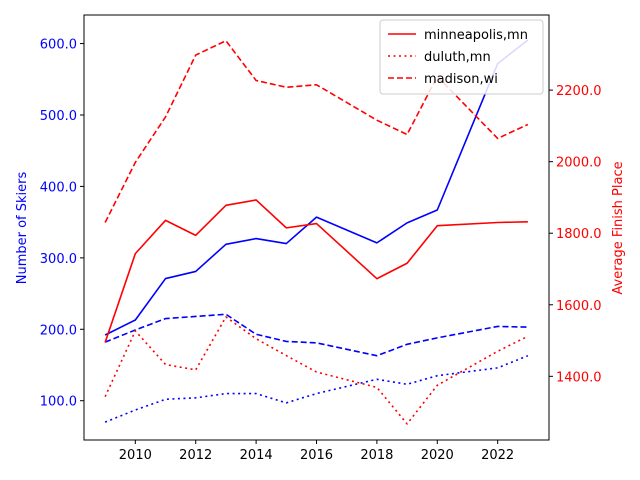 This screenshot has height=480, width=640. Describe the element at coordinates (256, 455) in the screenshot. I see `x-tick-label: 2014` at that location.